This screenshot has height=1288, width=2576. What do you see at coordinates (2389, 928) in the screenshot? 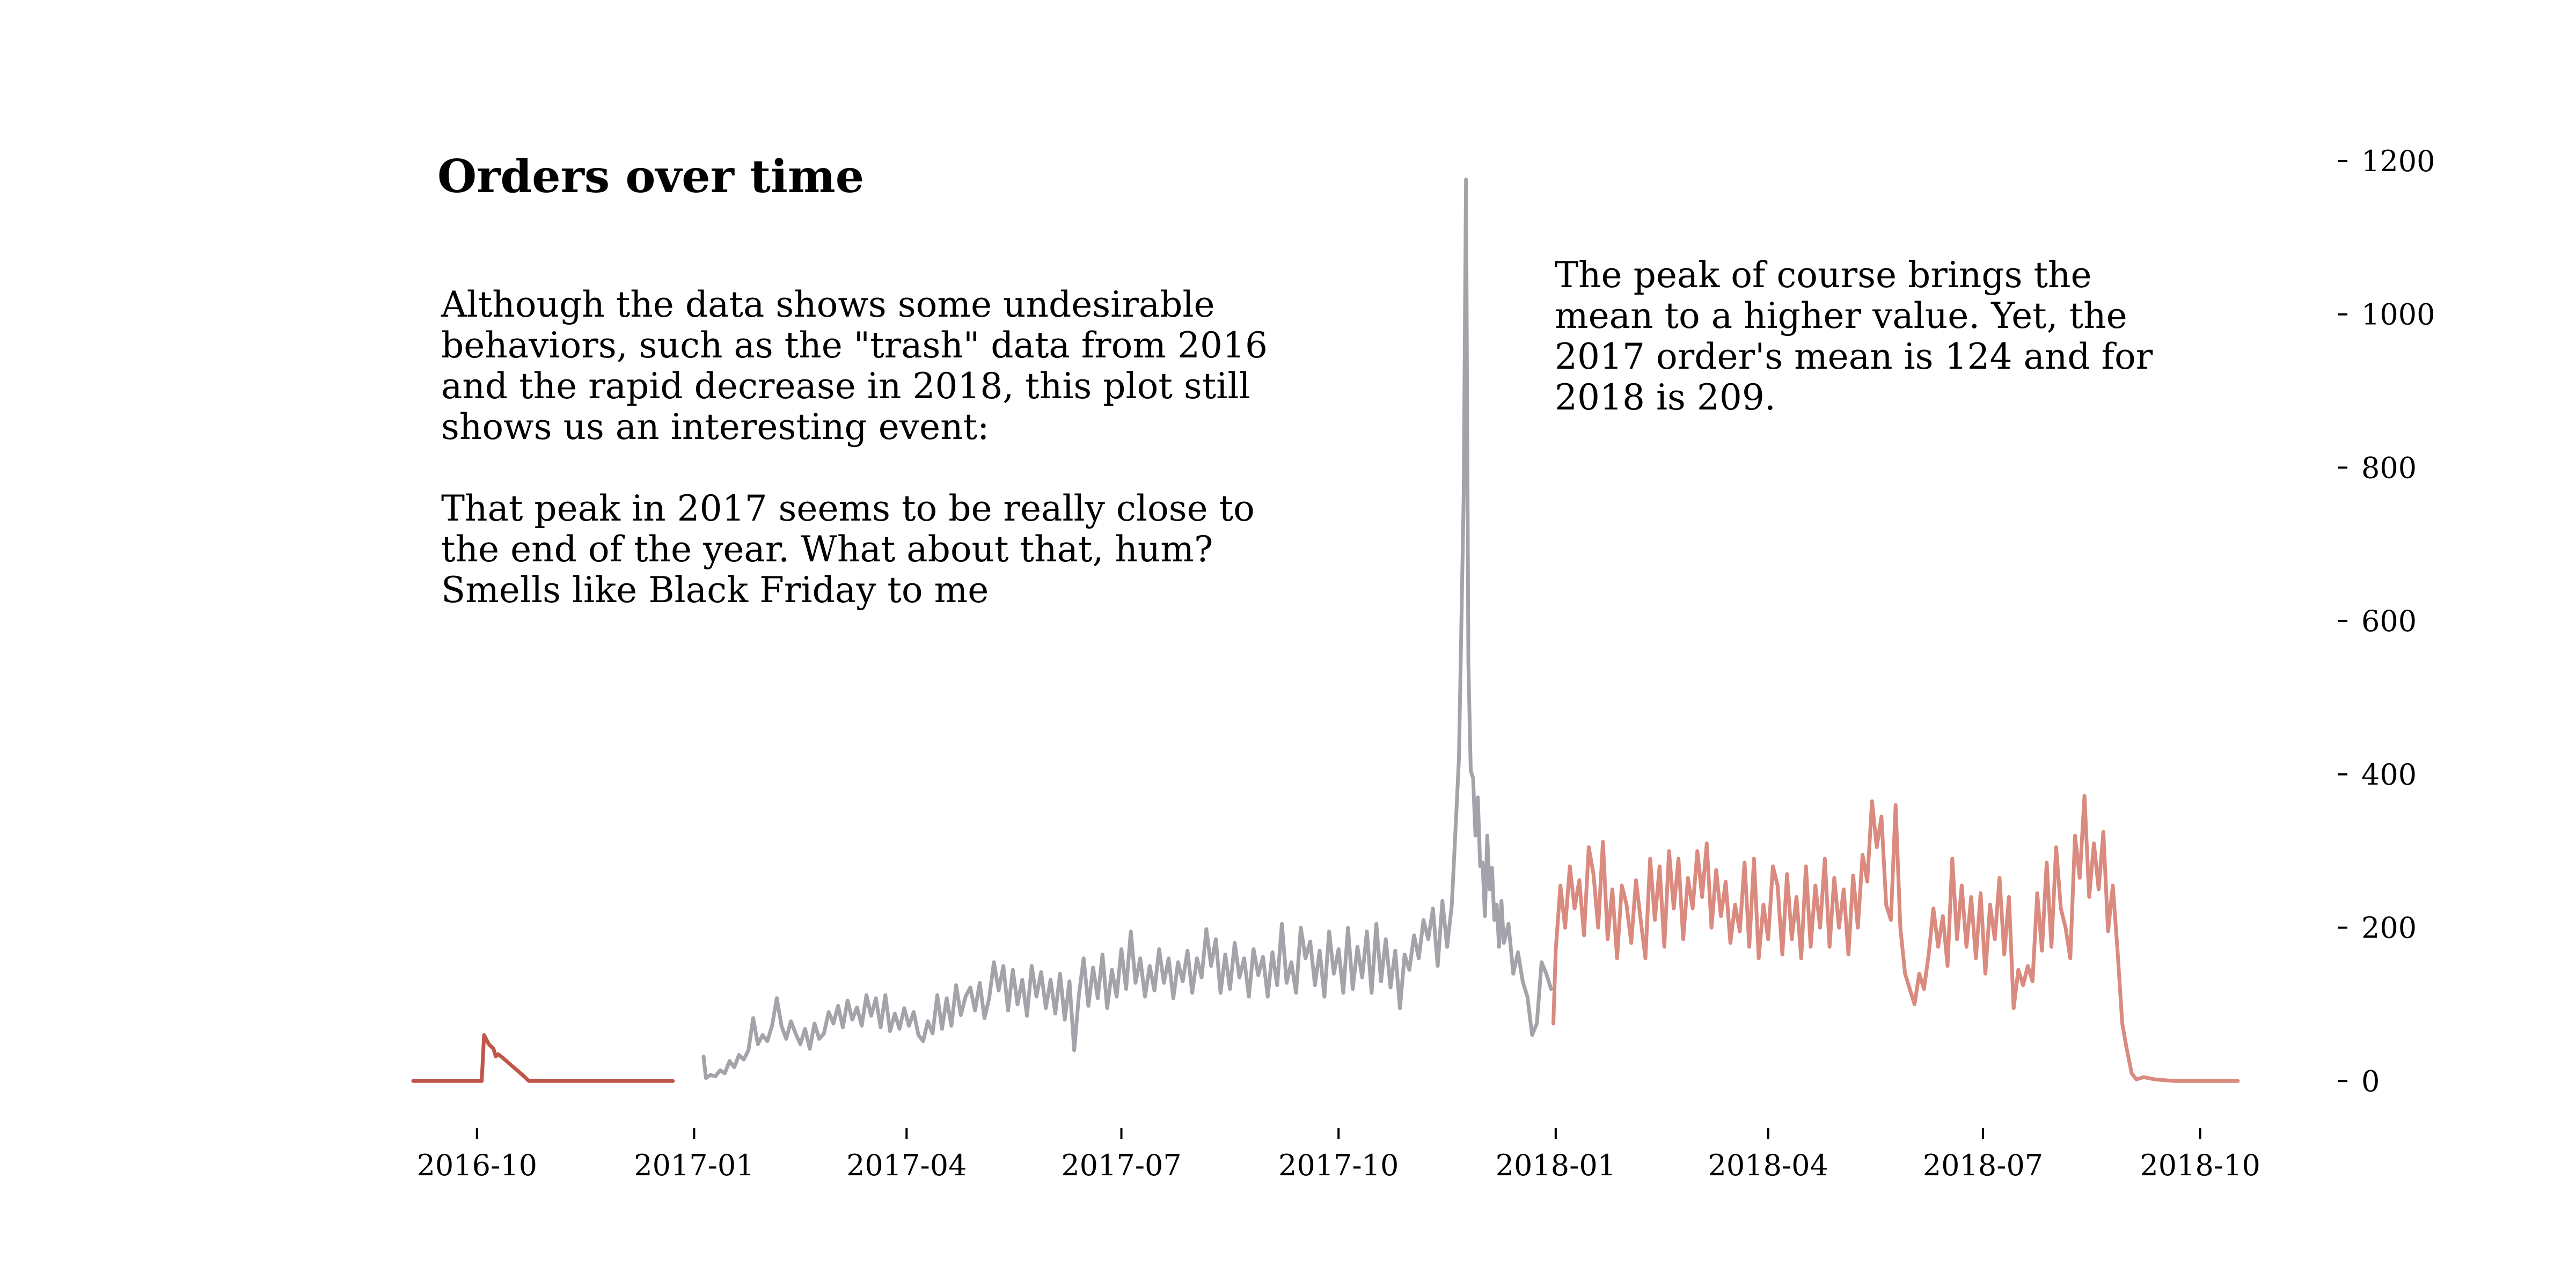
I see `y-tick-label: 200` at bounding box center [2389, 928].